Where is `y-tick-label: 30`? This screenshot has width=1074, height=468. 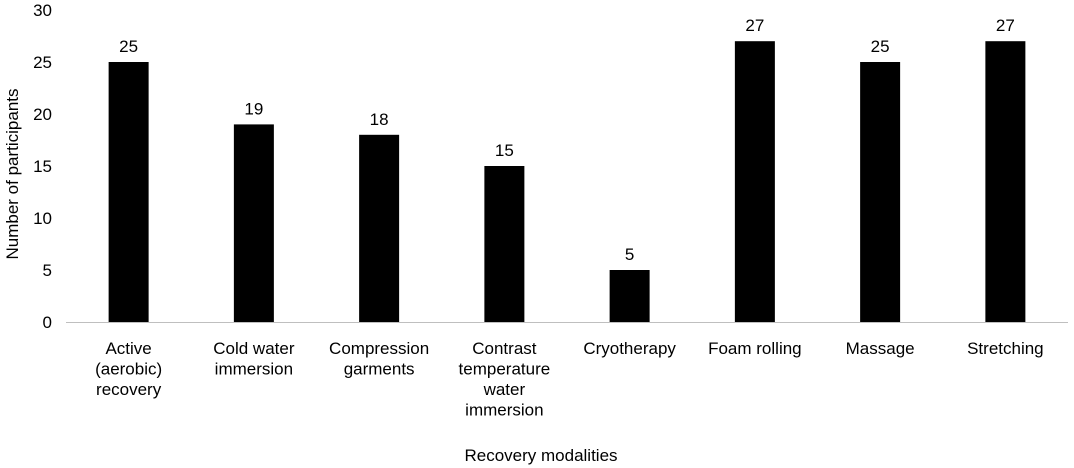
y-tick-label: 30 is located at coordinates (42, 10).